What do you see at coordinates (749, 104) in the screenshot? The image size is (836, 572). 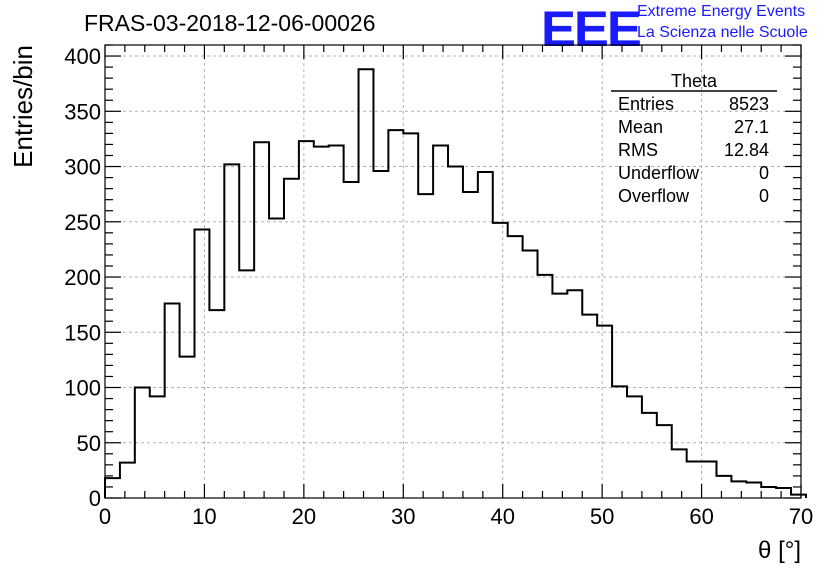 I see `stats-row-value: 8523` at bounding box center [749, 104].